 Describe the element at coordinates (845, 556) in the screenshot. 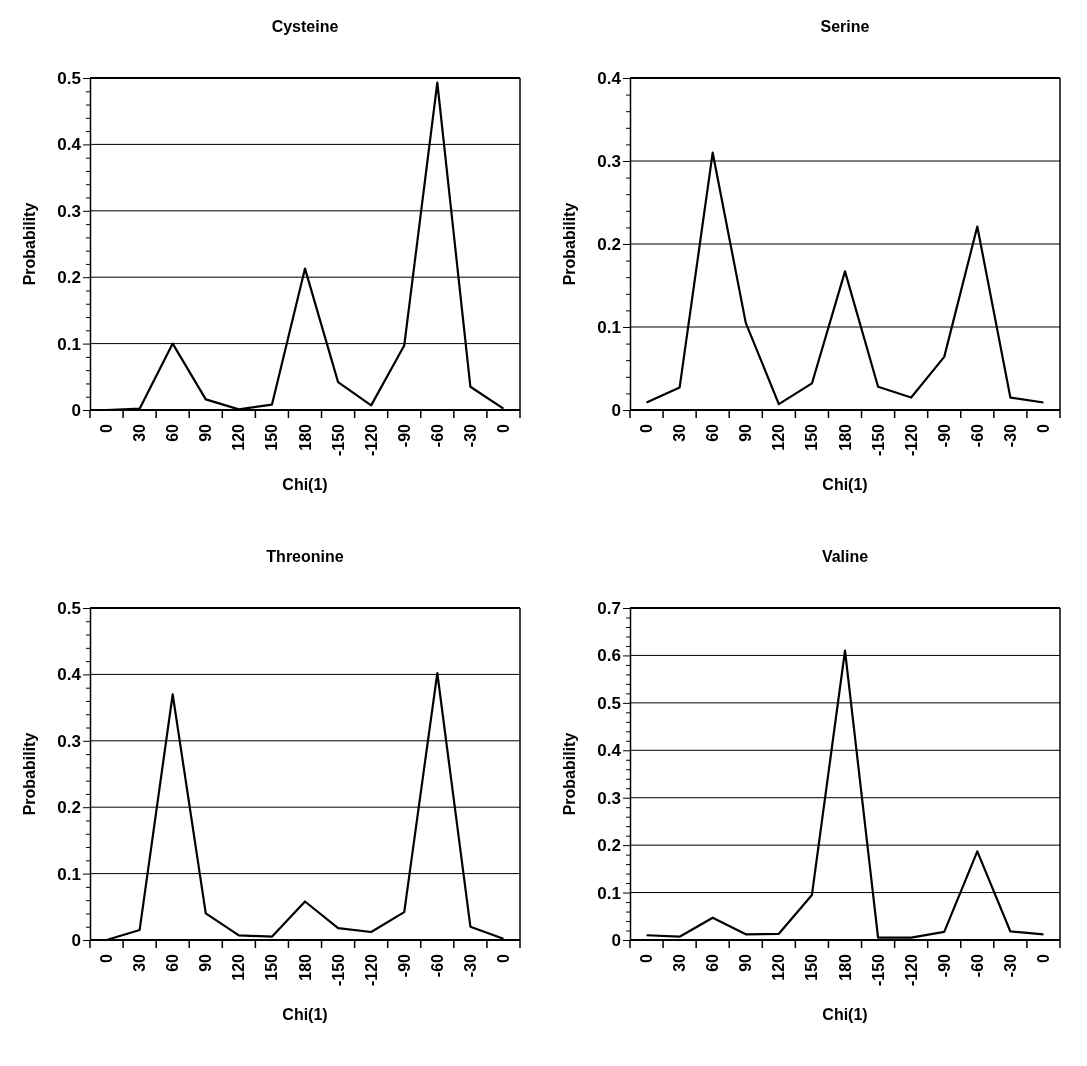

I see `chart-title: Valine` at that location.